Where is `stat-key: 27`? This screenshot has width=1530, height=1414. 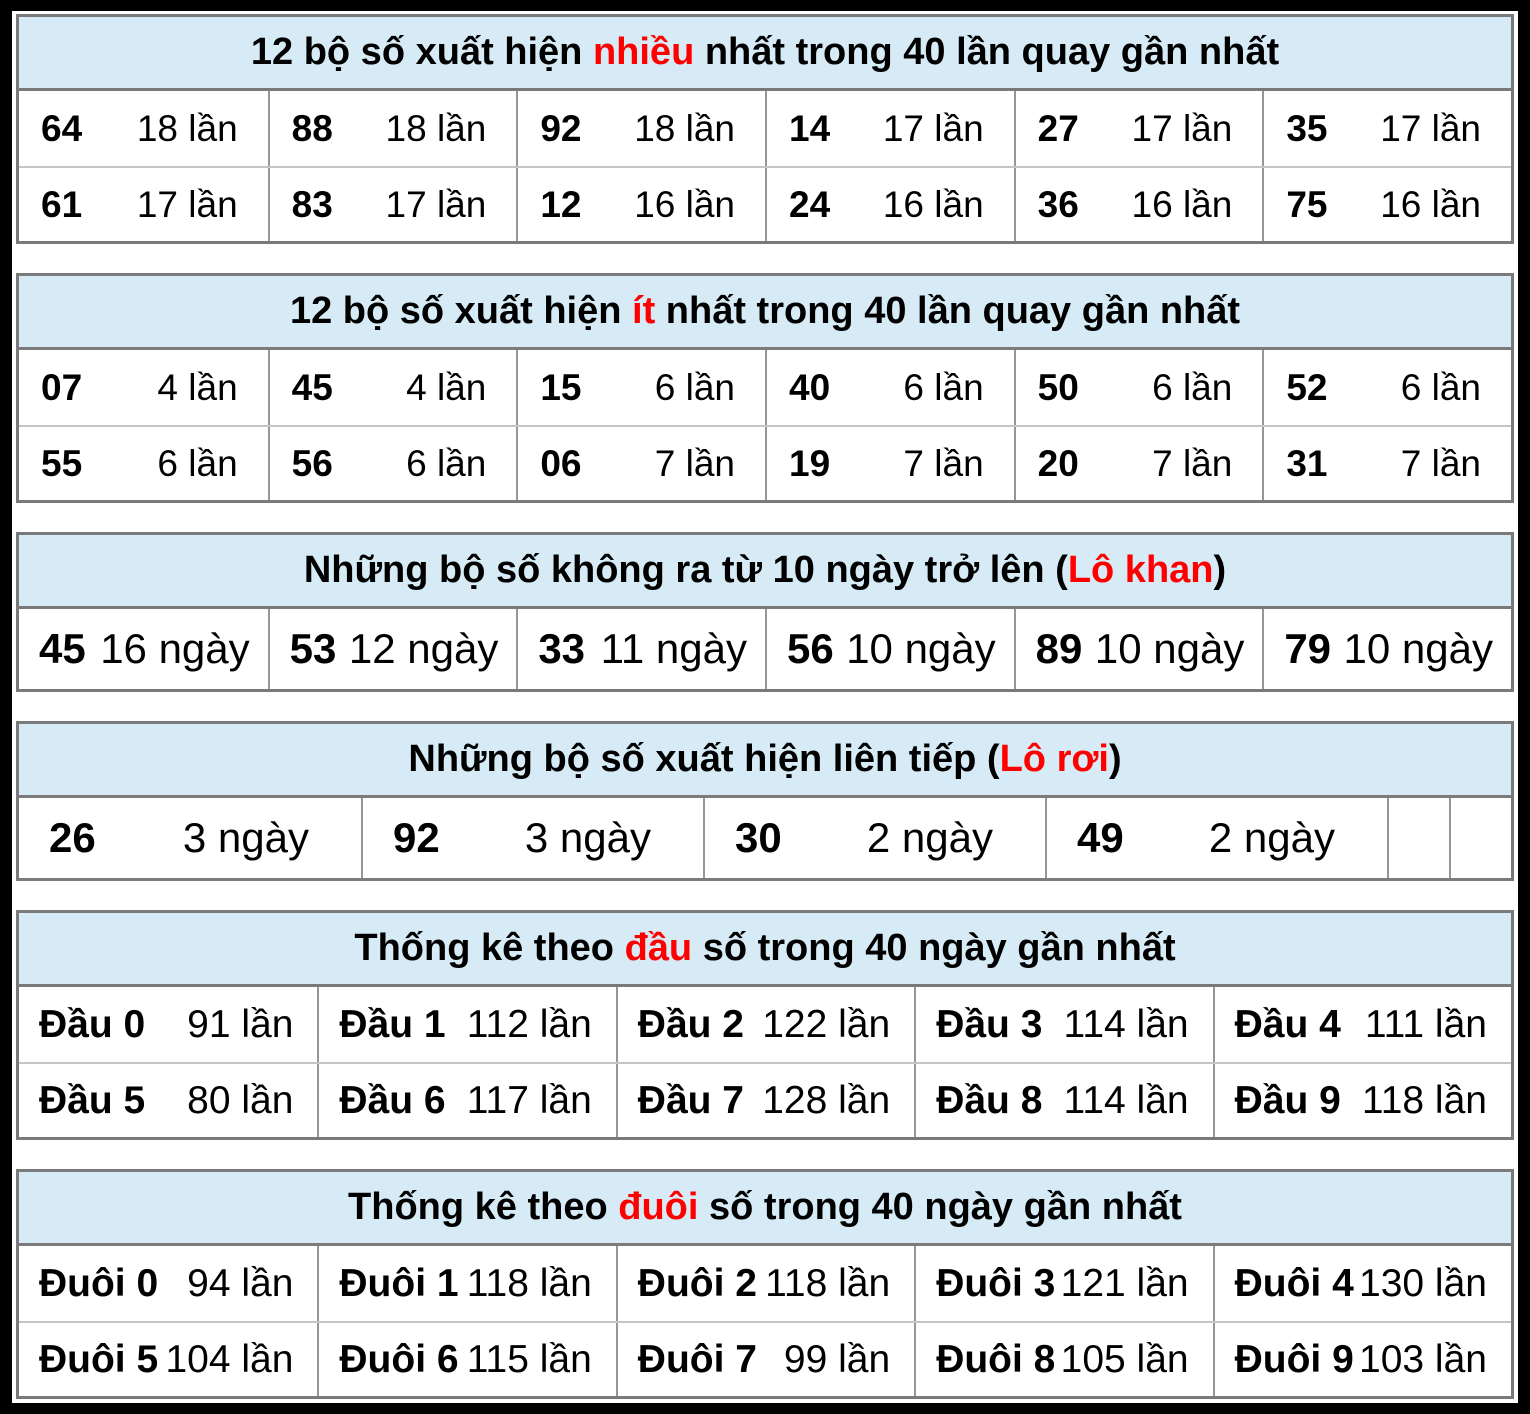
stat-key: 27 is located at coordinates (1058, 128).